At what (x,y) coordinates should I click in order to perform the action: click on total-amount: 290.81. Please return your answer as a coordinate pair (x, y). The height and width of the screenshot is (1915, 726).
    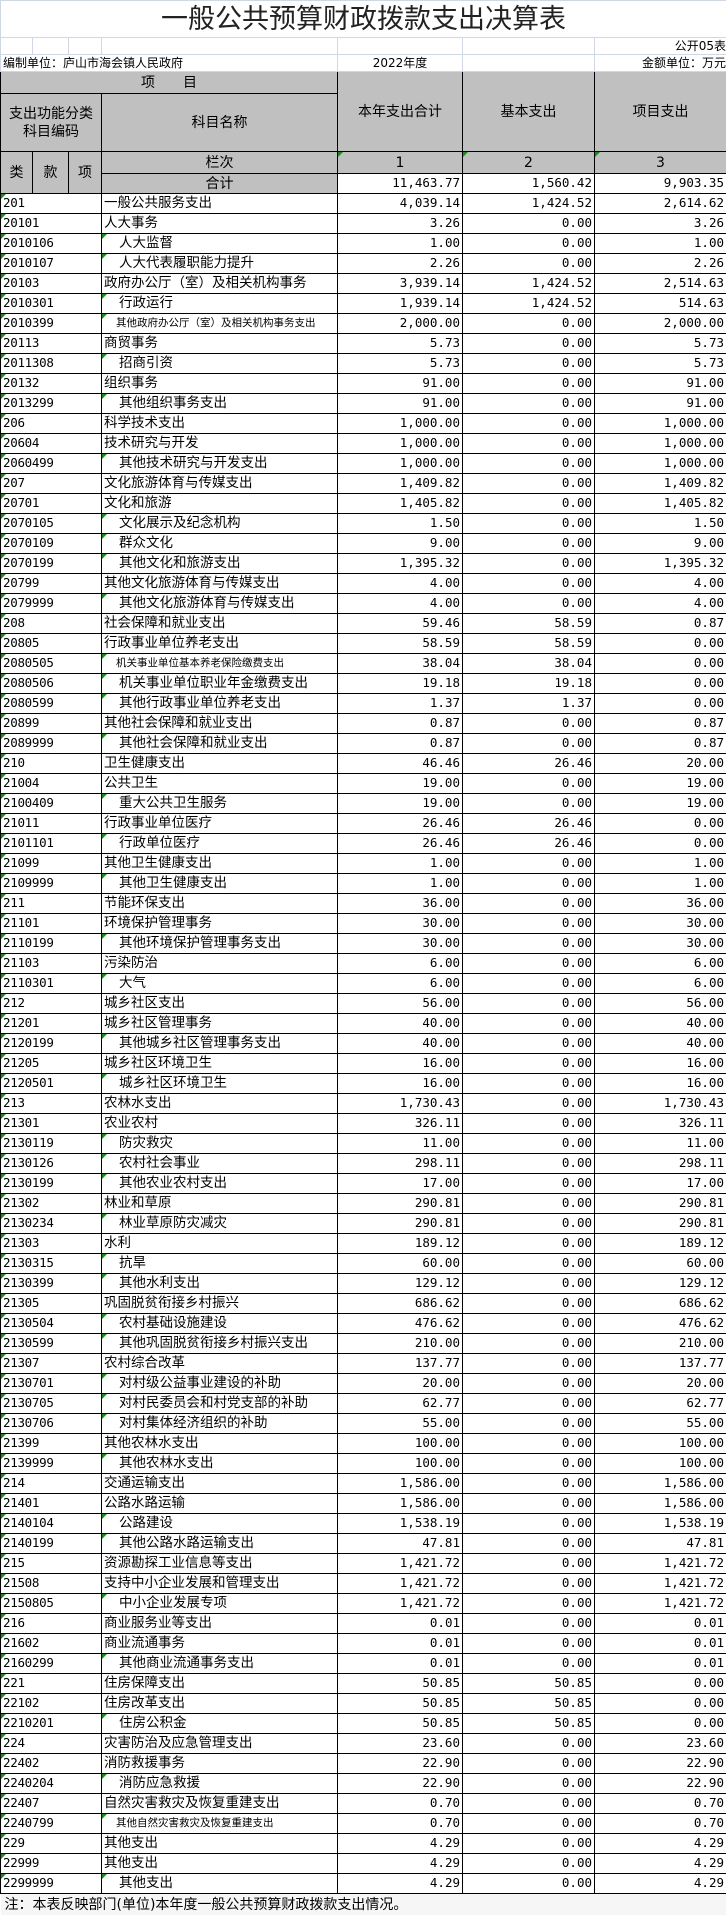
    Looking at the image, I should click on (400, 1223).